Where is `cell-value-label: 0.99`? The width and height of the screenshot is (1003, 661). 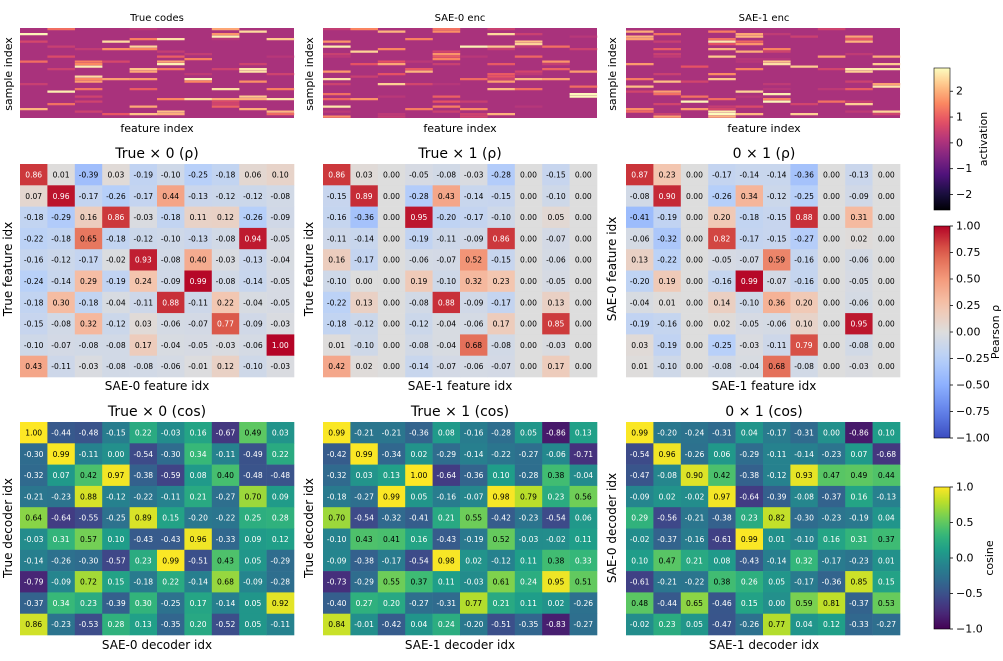
cell-value-label: 0.99 is located at coordinates (639, 432).